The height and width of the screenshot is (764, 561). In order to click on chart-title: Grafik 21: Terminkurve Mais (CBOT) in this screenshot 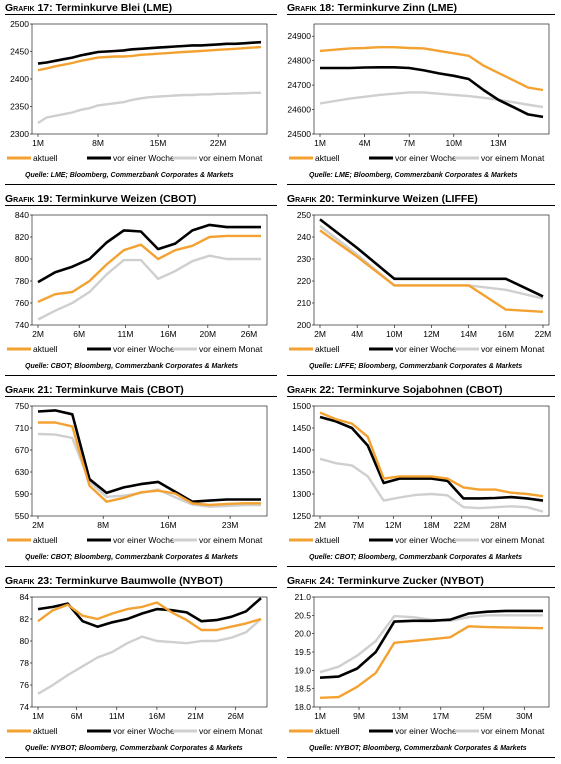, I will do `click(94, 390)`.